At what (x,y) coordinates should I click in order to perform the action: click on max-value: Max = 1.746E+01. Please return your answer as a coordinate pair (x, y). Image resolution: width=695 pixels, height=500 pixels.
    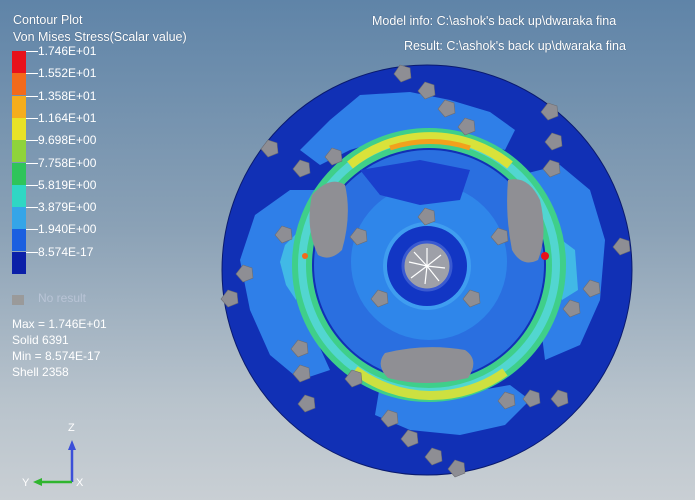
    Looking at the image, I should click on (59, 324).